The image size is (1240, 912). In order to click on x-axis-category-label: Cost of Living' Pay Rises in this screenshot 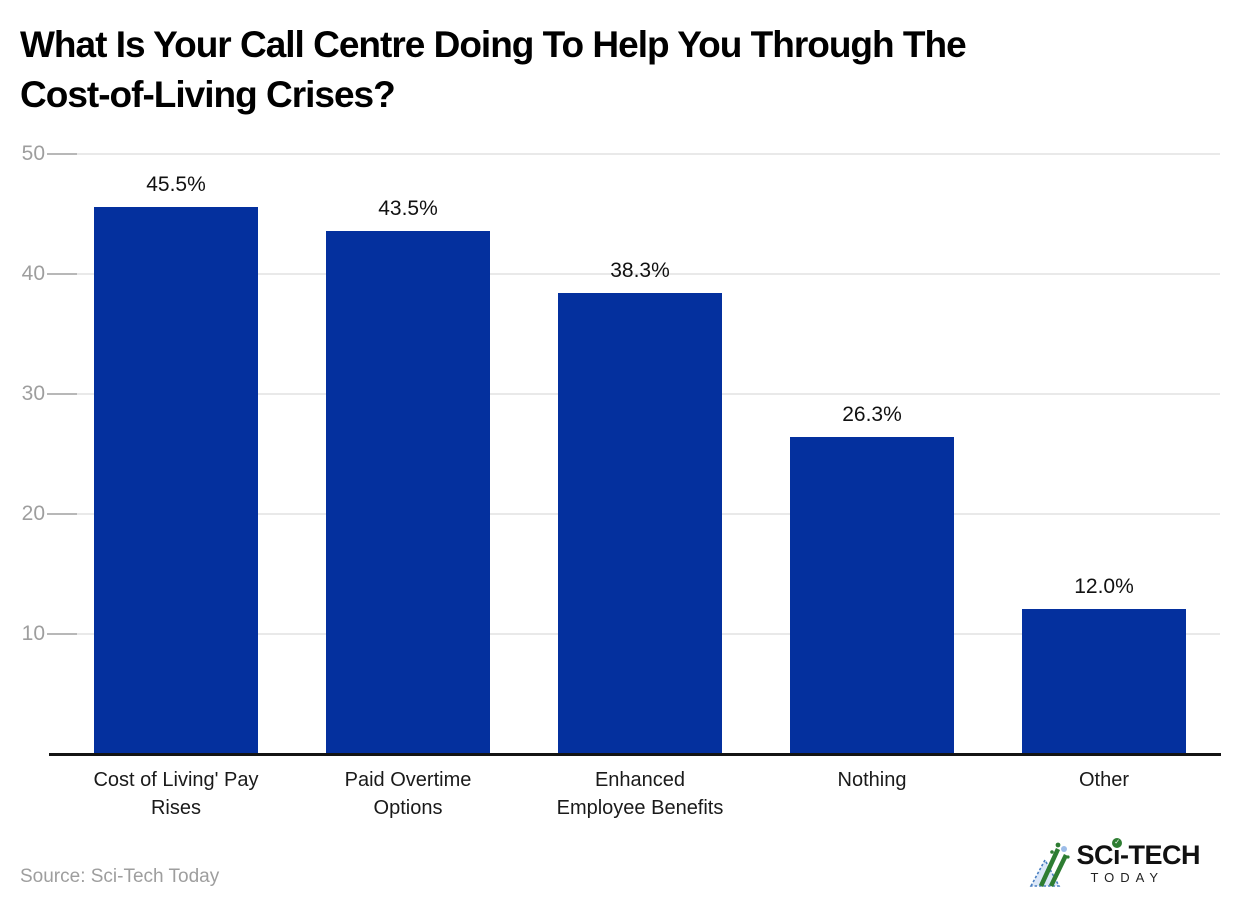, I will do `click(176, 794)`.